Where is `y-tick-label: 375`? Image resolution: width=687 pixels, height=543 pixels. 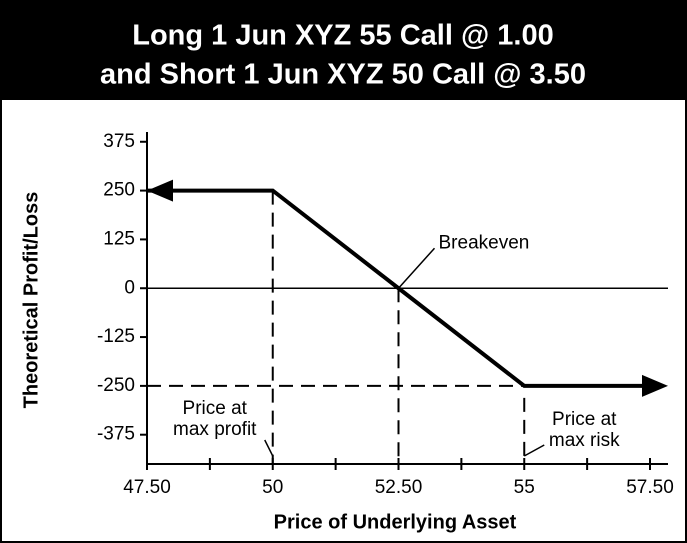 y-tick-label: 375 is located at coordinates (119, 141).